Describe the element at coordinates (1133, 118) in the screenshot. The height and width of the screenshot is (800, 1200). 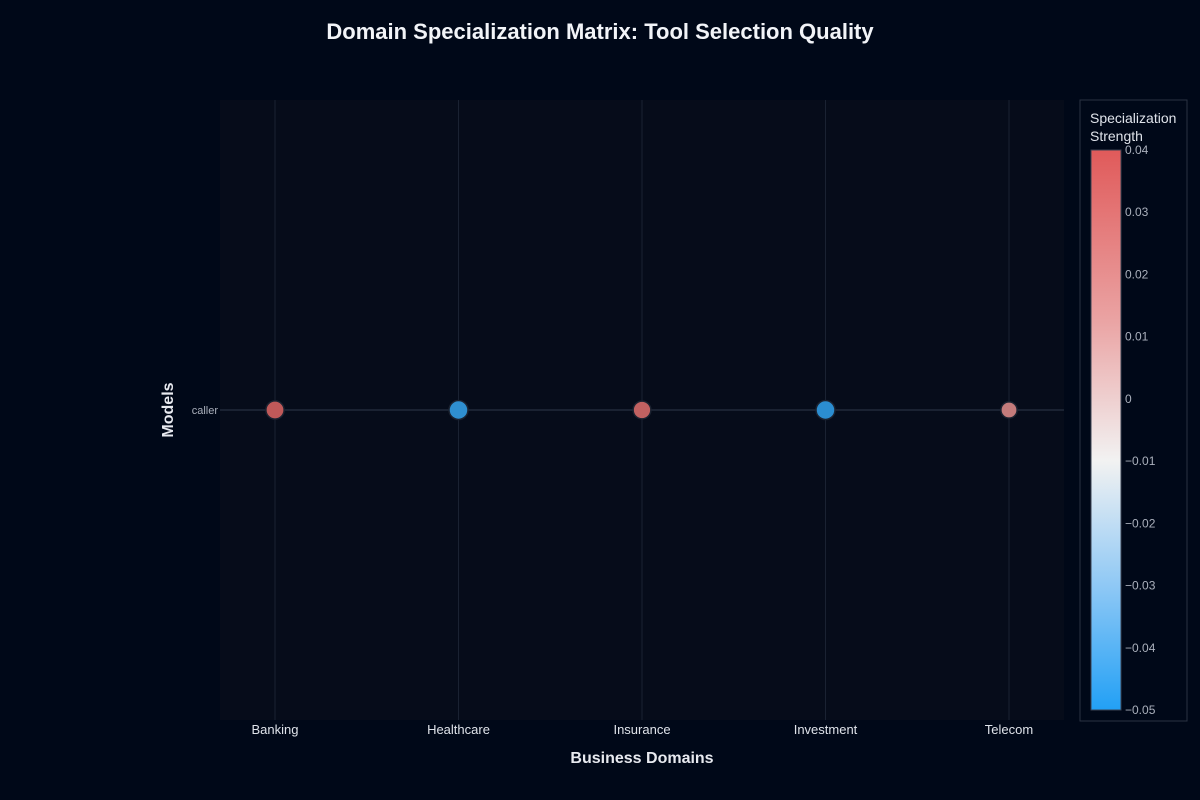
I see `colorbar-title-line-1: Specialization` at that location.